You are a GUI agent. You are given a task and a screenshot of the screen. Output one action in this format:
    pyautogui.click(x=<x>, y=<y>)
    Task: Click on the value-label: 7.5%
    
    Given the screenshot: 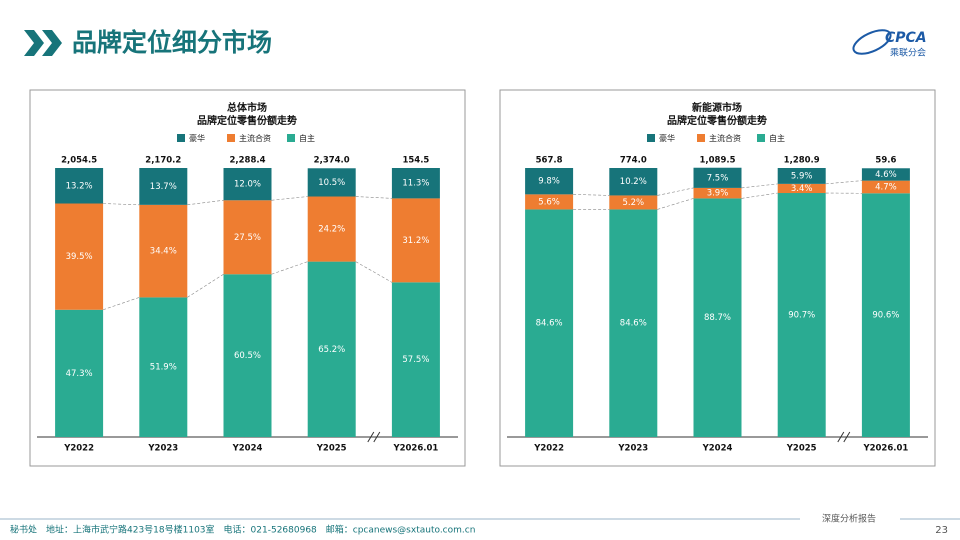 What is the action you would take?
    pyautogui.click(x=718, y=178)
    